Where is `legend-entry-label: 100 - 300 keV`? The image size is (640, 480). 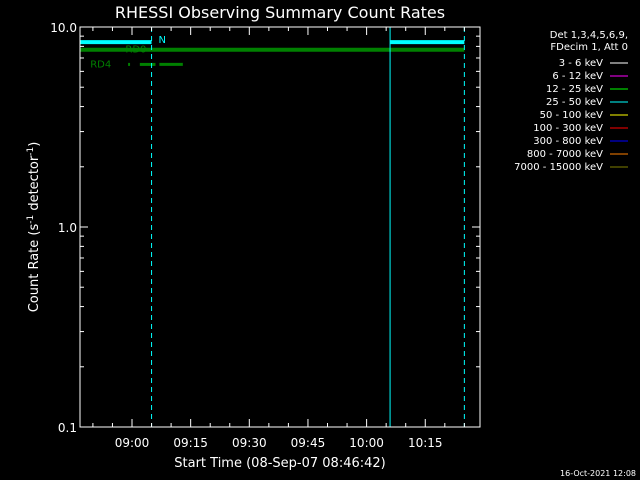 legend-entry-label: 100 - 300 keV is located at coordinates (568, 128).